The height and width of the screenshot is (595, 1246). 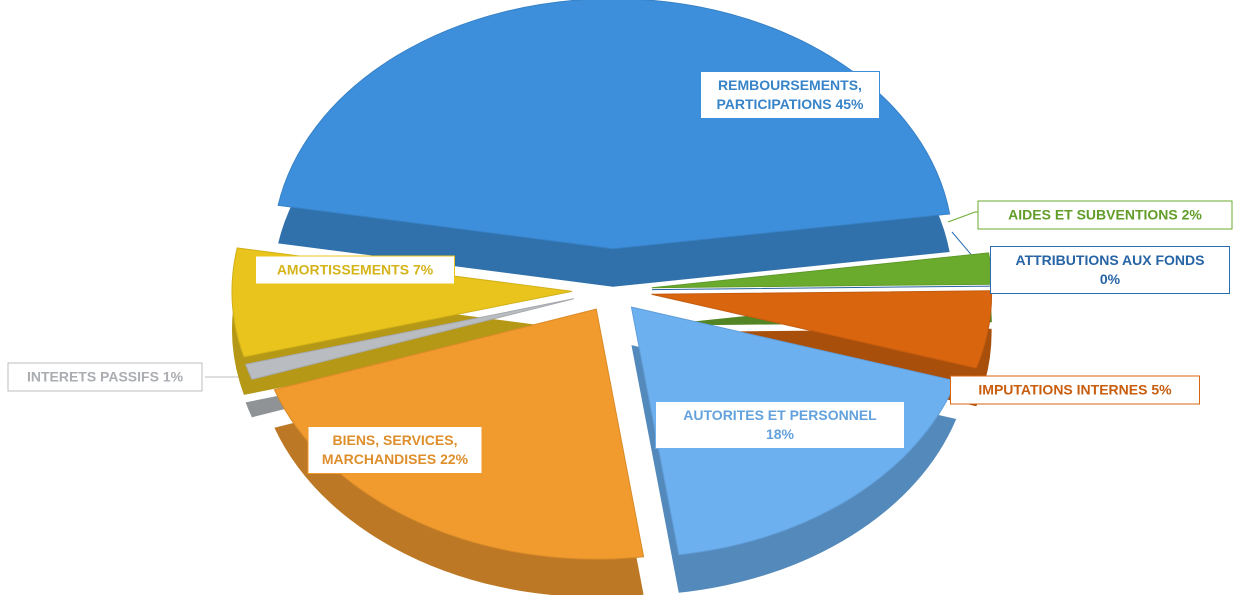 I want to click on category-label: REMBOURSEMENTS, PARTICIPATIONS, so click(x=789, y=94).